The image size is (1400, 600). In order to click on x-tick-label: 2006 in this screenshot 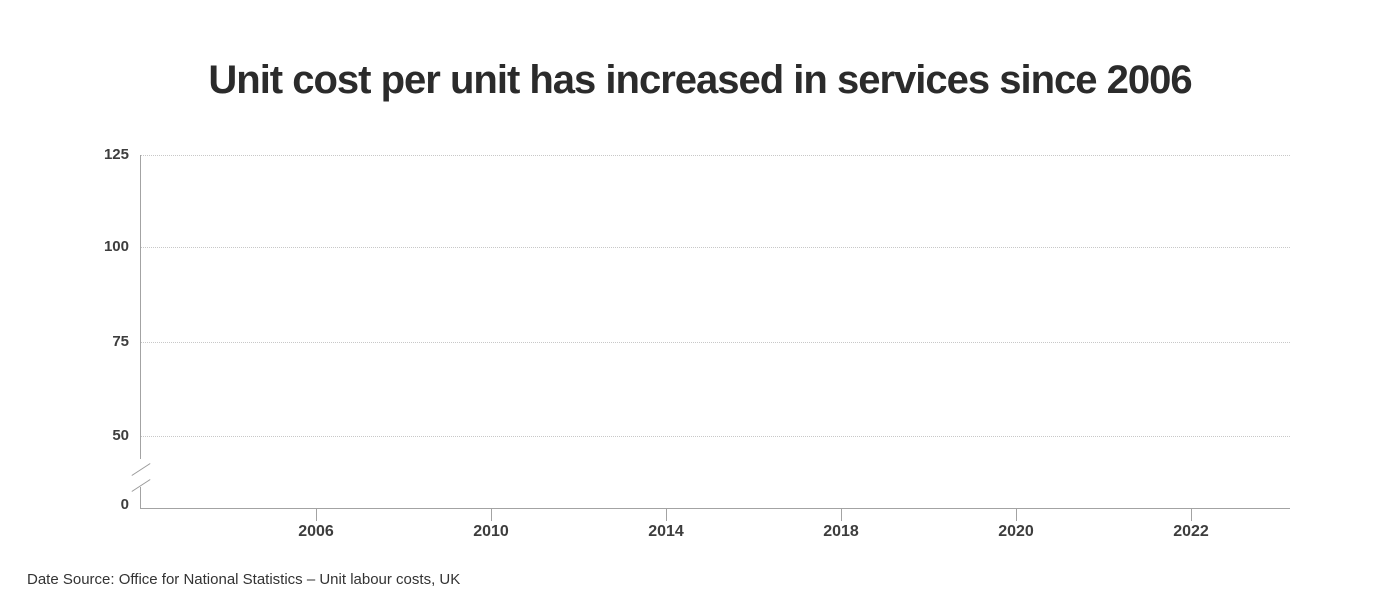, I will do `click(316, 531)`.